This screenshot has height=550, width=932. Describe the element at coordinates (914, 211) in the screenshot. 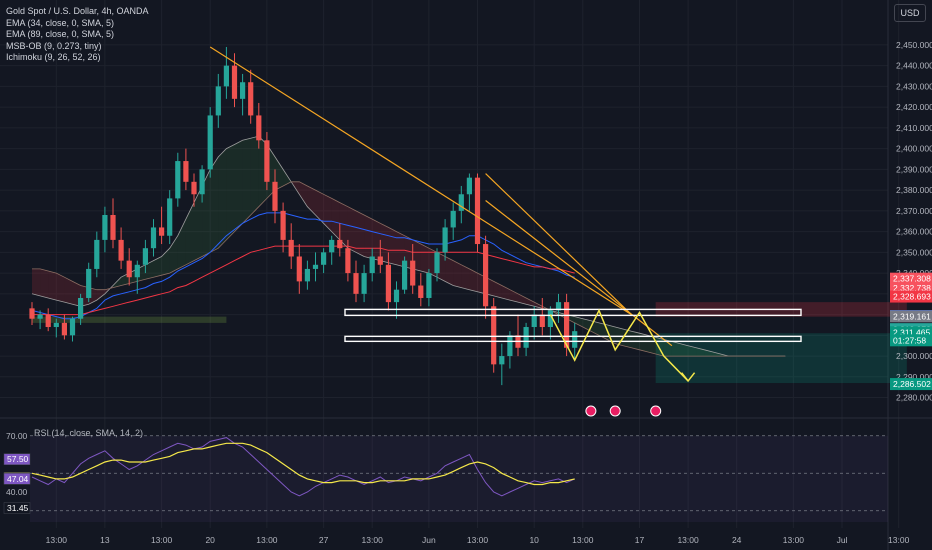

I see `price-tick-label: 2,370.000` at that location.